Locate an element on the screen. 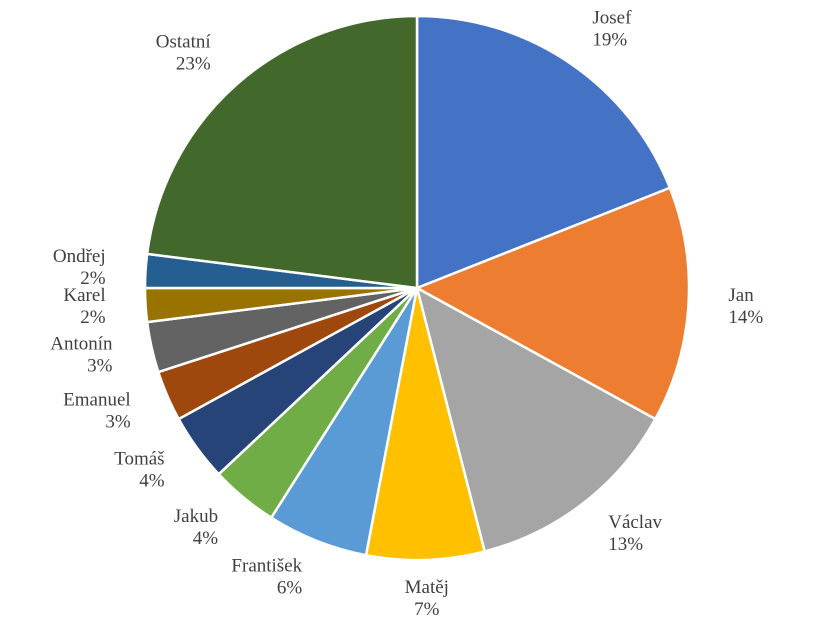  slice-value-label: 14% is located at coordinates (745, 317).